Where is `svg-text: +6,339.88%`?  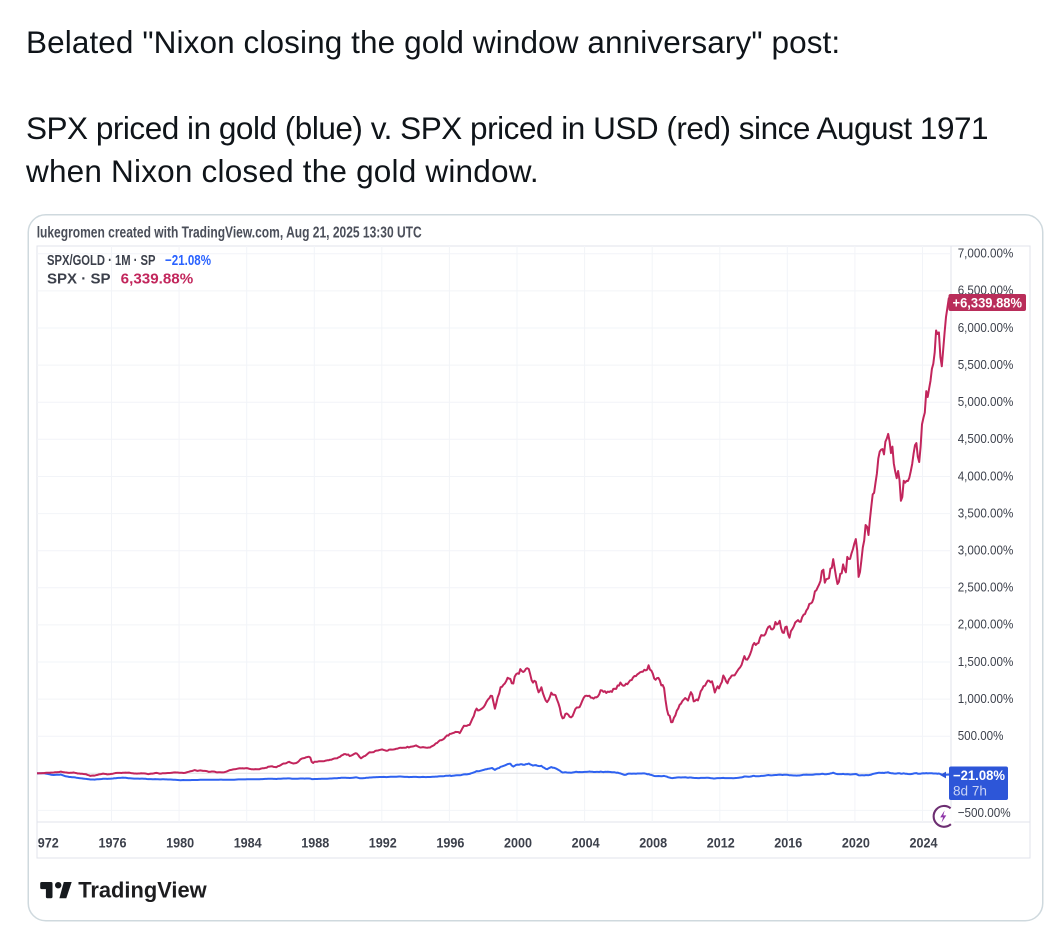
svg-text: +6,339.88% is located at coordinates (988, 302).